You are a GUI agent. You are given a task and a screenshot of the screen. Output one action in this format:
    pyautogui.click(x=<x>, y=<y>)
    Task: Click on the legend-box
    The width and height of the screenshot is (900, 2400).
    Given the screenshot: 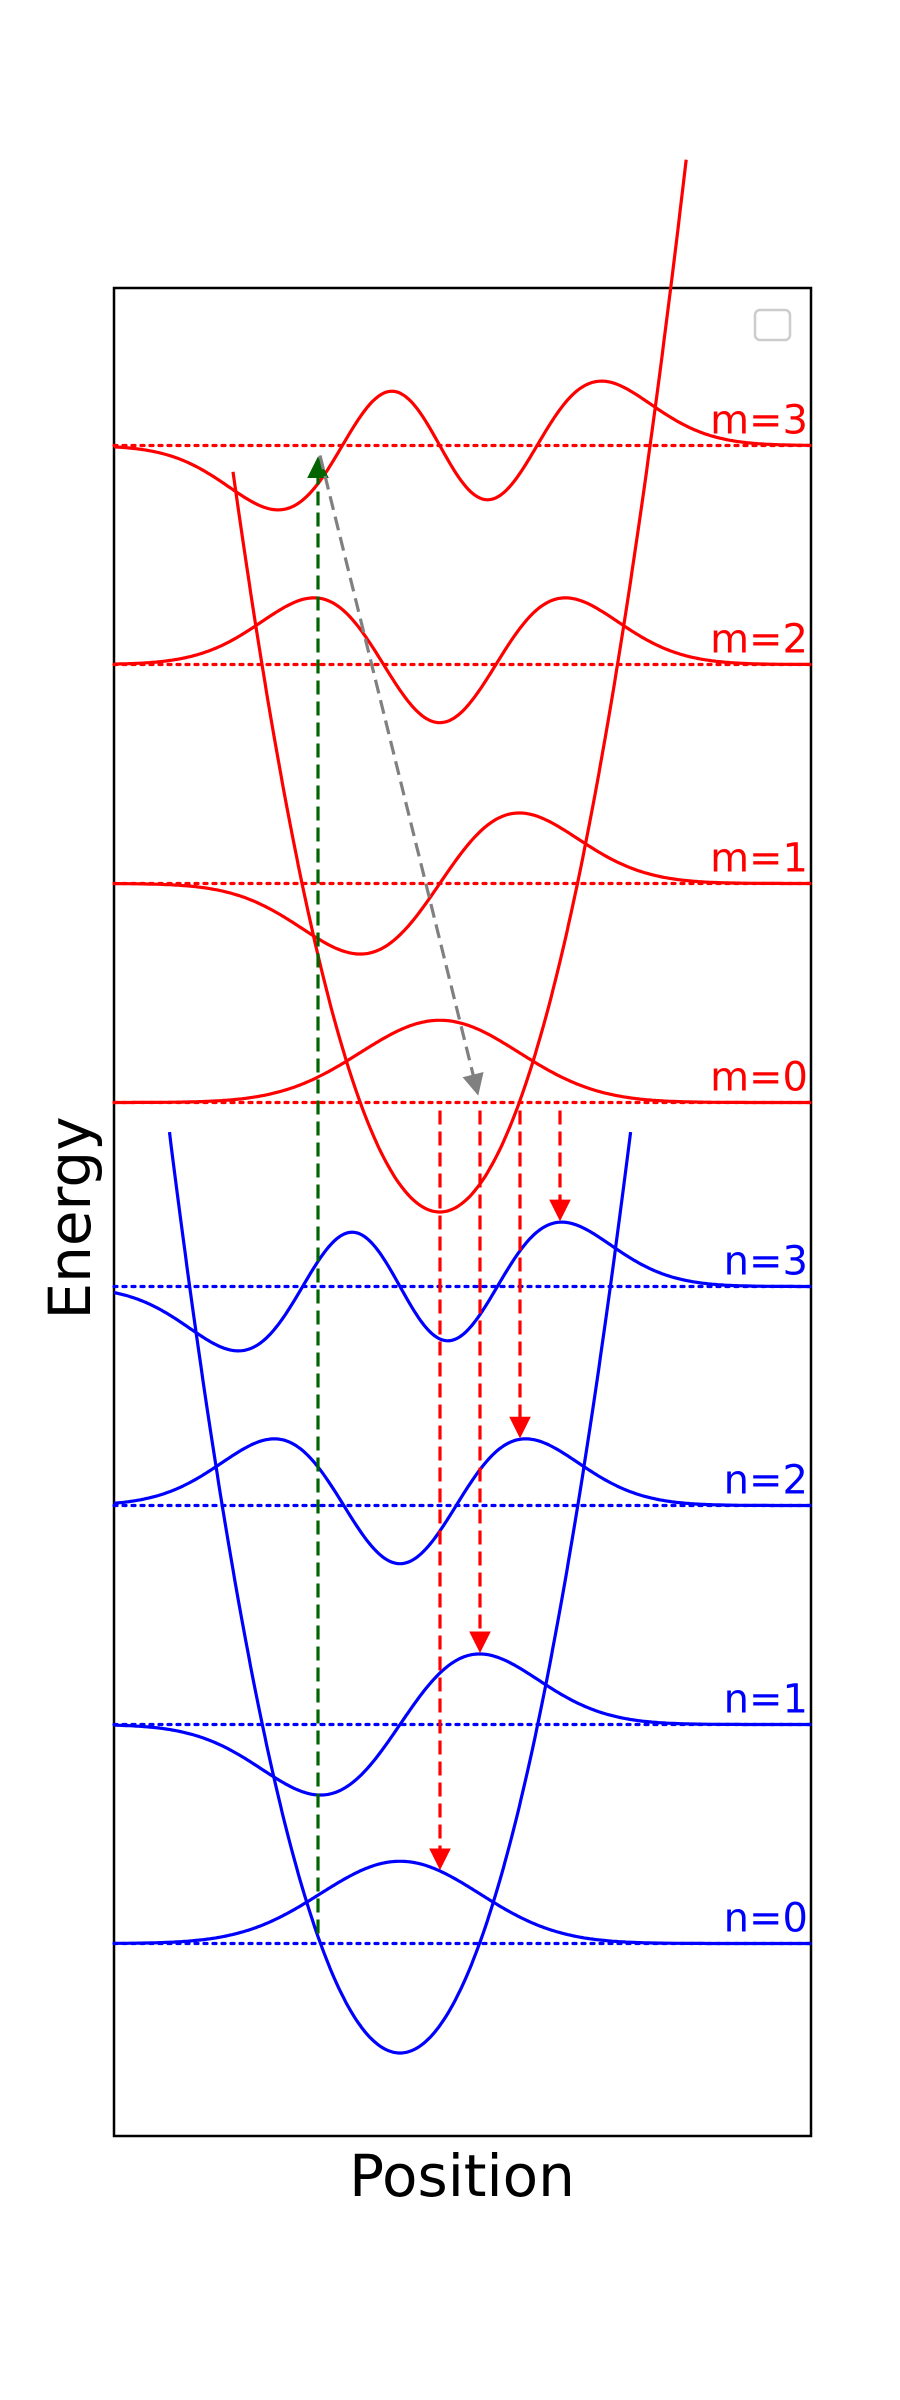 What is the action you would take?
    pyautogui.click(x=772, y=325)
    